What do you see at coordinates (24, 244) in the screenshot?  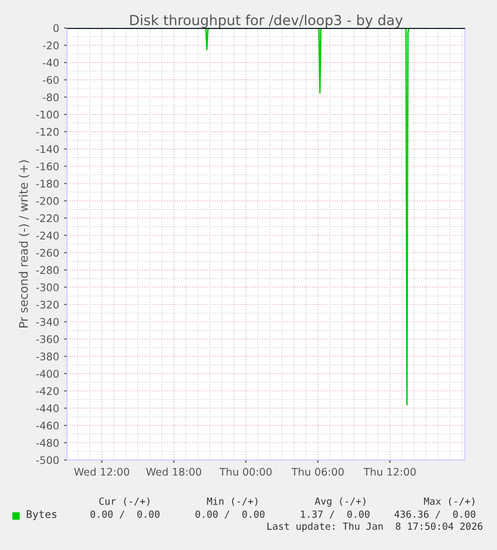 I see `y-axis-title: Pr second read (-) / write (+)` at bounding box center [24, 244].